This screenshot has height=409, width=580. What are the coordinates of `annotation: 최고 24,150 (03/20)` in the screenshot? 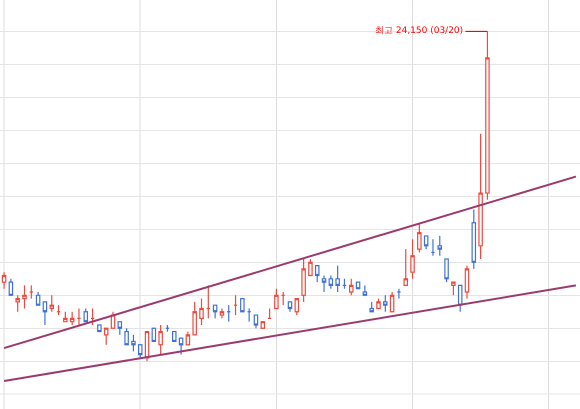 It's located at (419, 31).